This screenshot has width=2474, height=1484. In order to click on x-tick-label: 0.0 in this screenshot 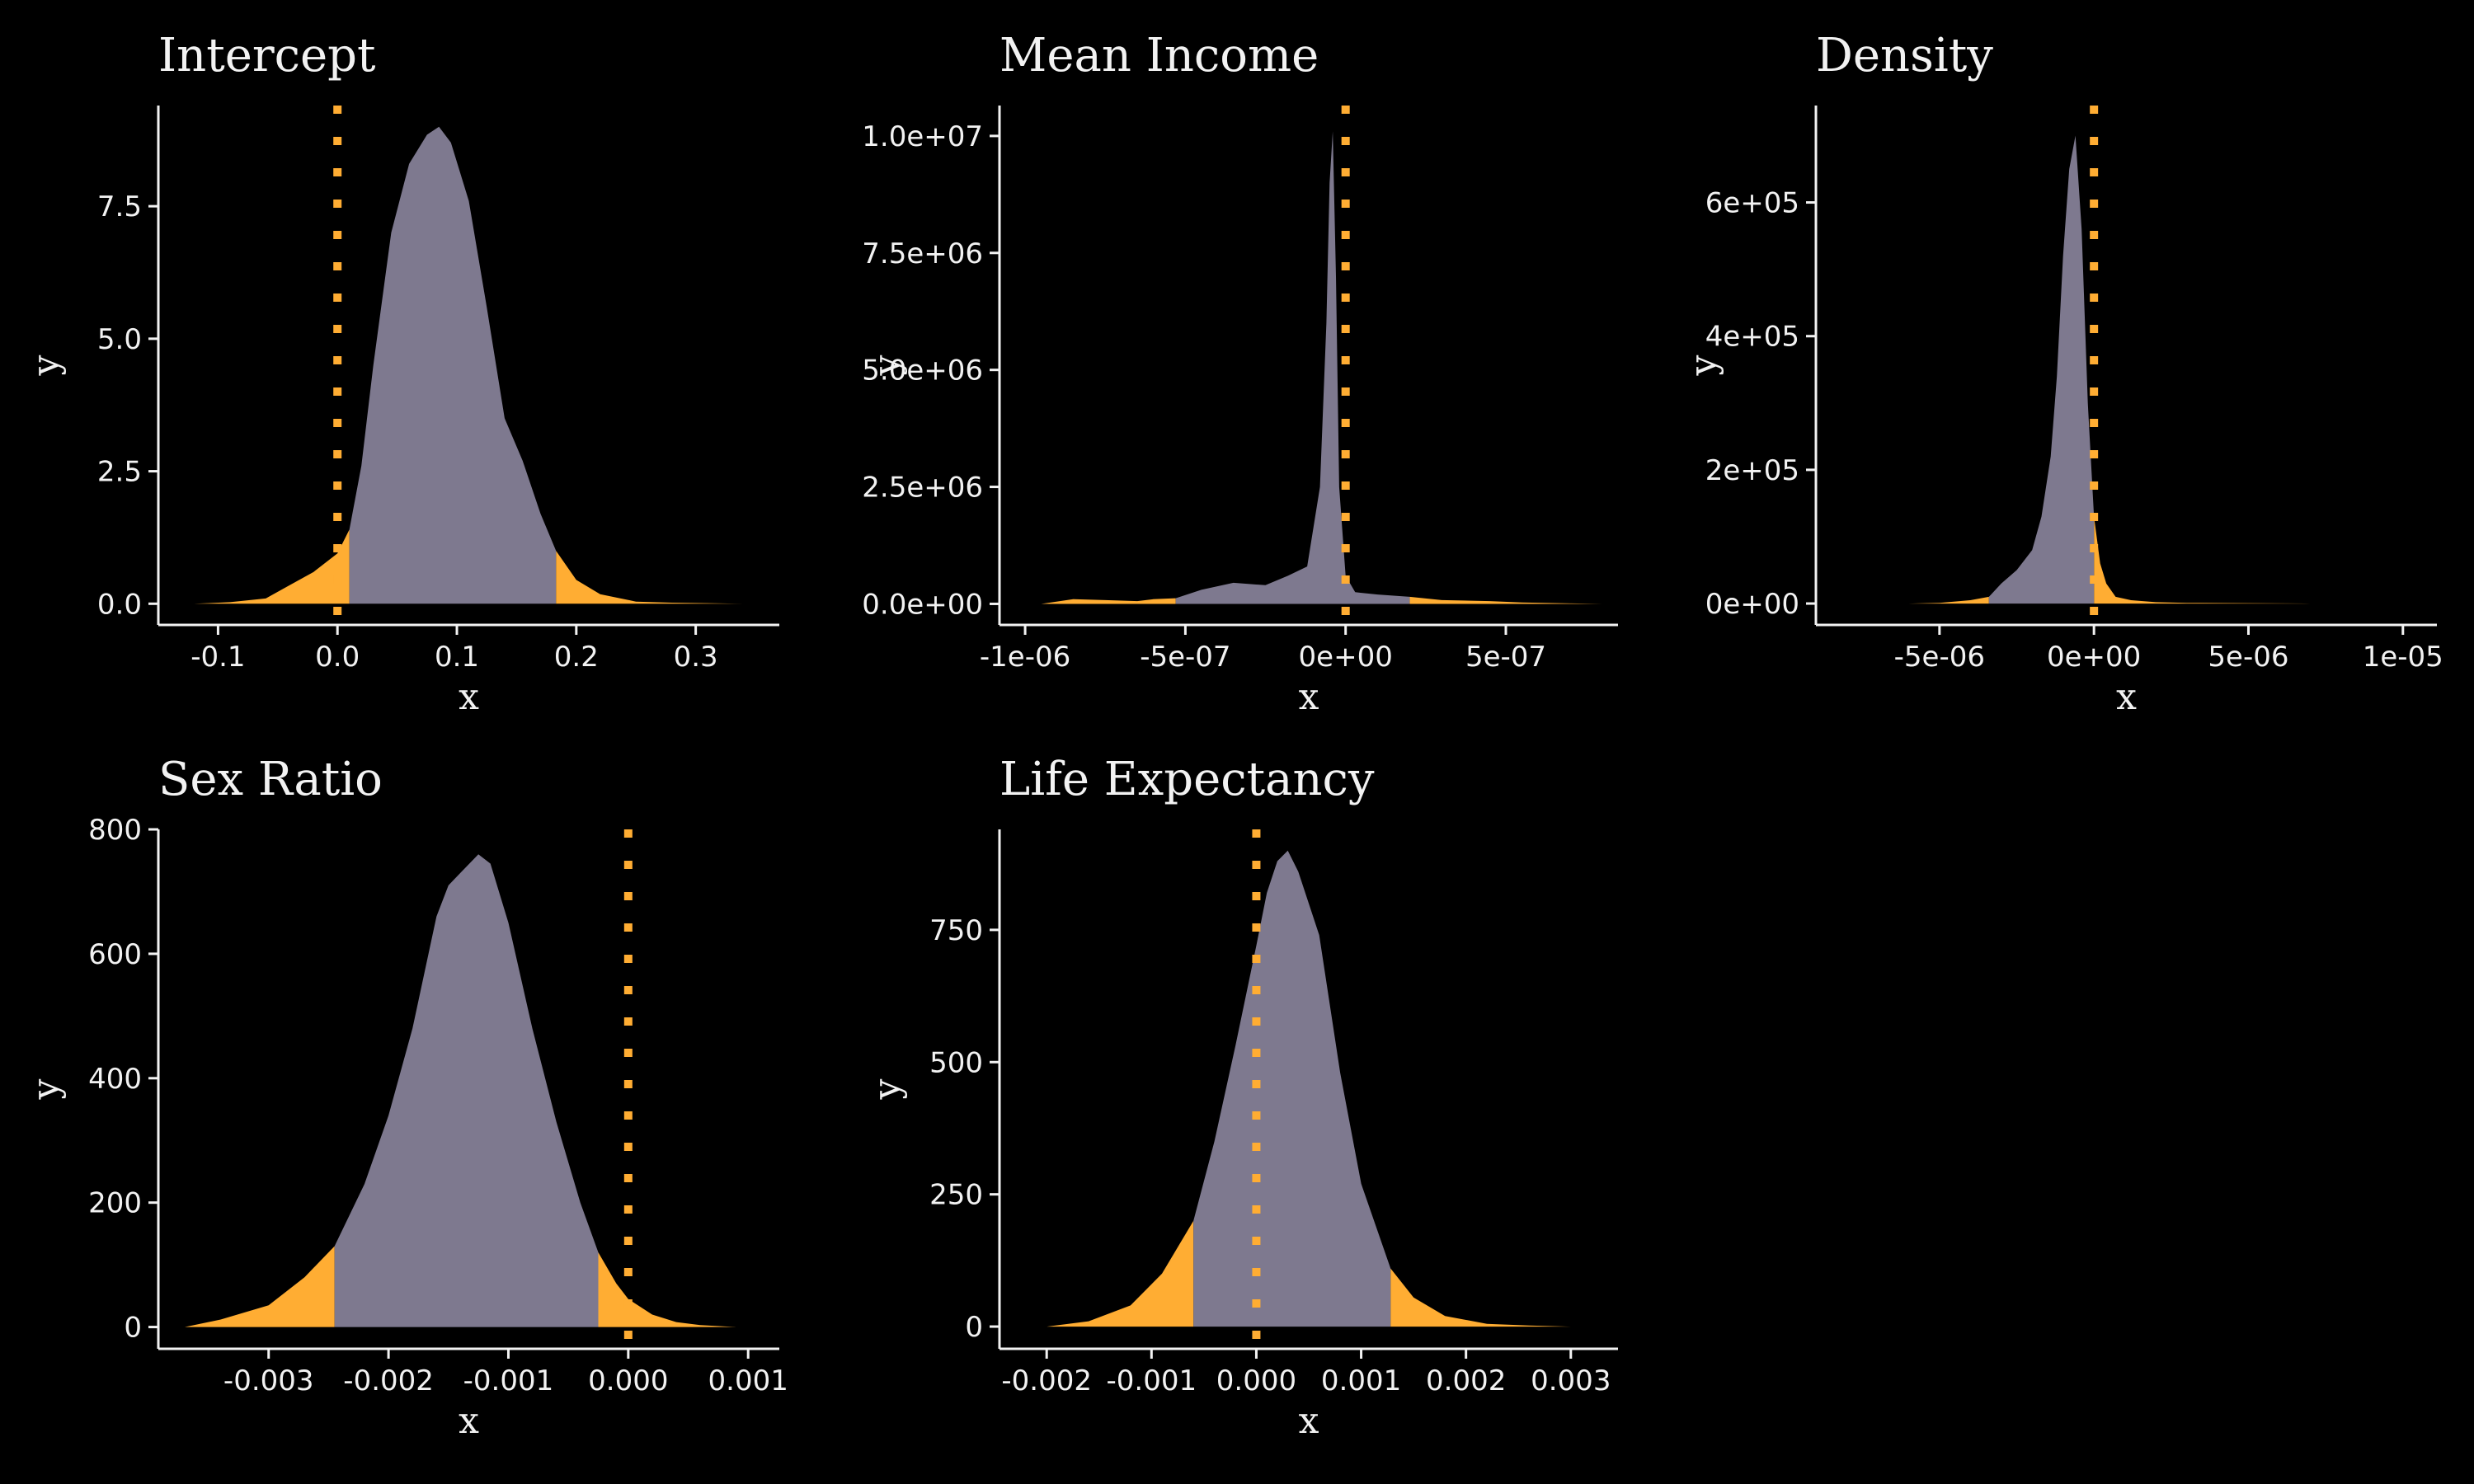, I will do `click(337, 657)`.